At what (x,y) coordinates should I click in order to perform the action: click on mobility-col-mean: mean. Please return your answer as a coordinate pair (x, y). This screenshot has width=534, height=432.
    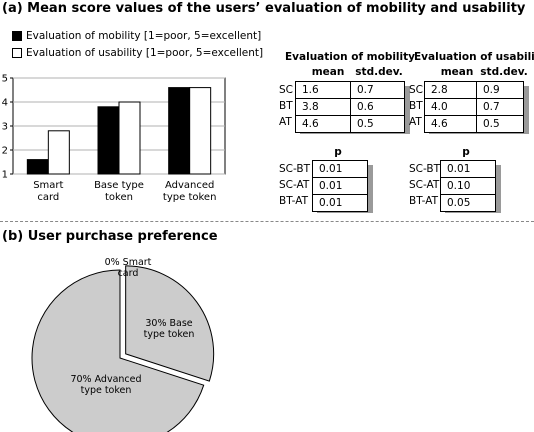
    Looking at the image, I should click on (328, 72).